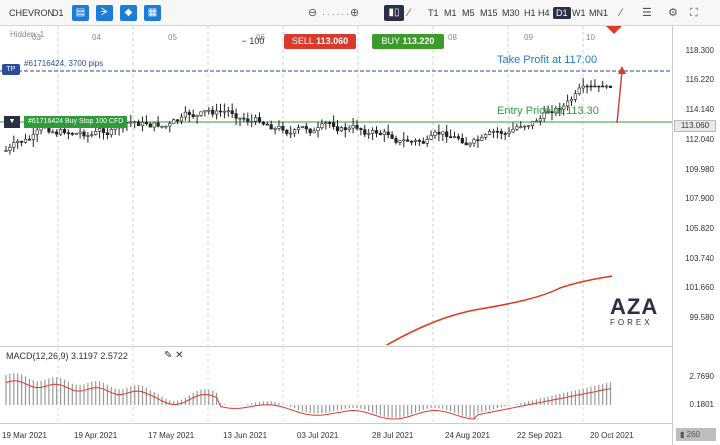  Describe the element at coordinates (599, 13) in the screenshot. I see `tf-MN1: MN1` at that location.